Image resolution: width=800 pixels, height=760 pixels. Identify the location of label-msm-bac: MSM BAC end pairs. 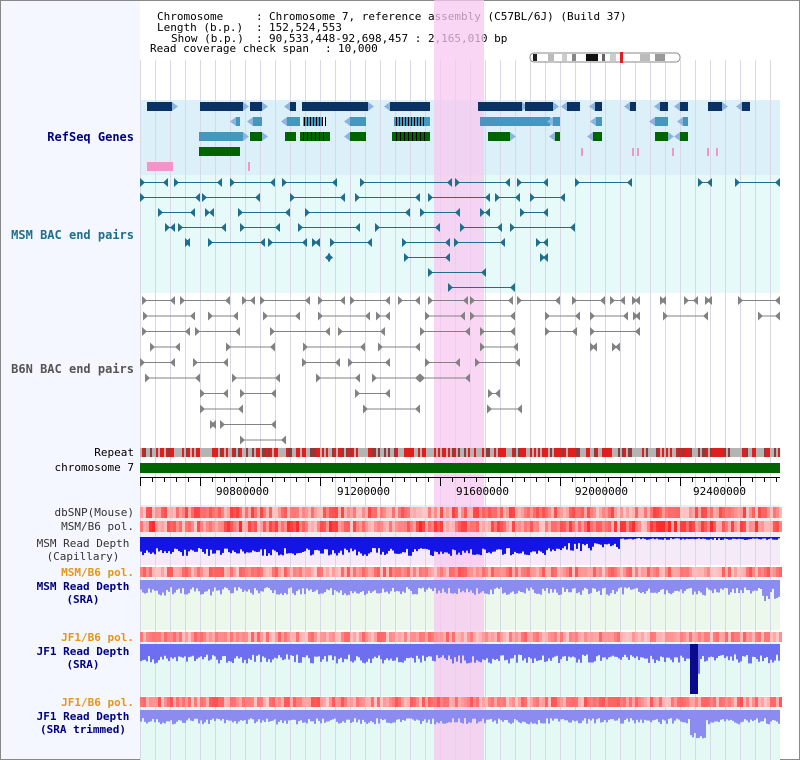
(72, 235).